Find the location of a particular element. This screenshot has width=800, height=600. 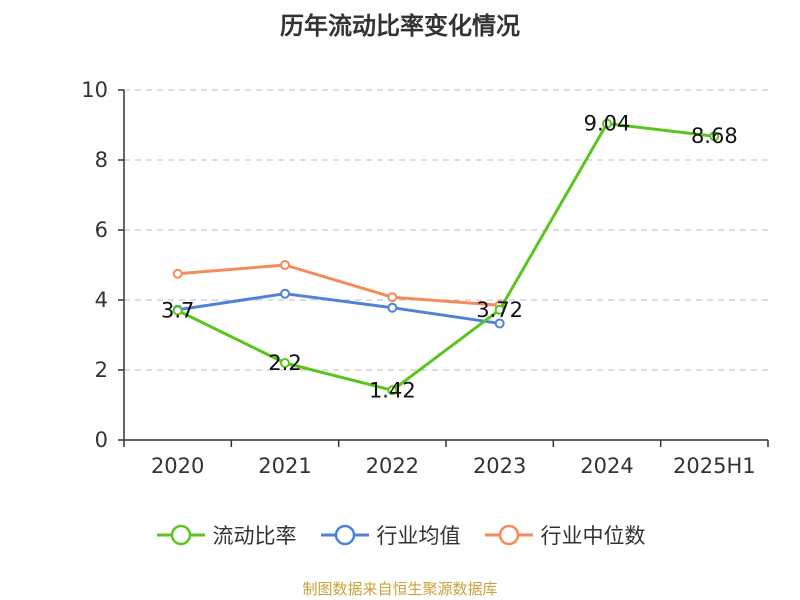

legend-item: 流动比率 is located at coordinates (226, 535).